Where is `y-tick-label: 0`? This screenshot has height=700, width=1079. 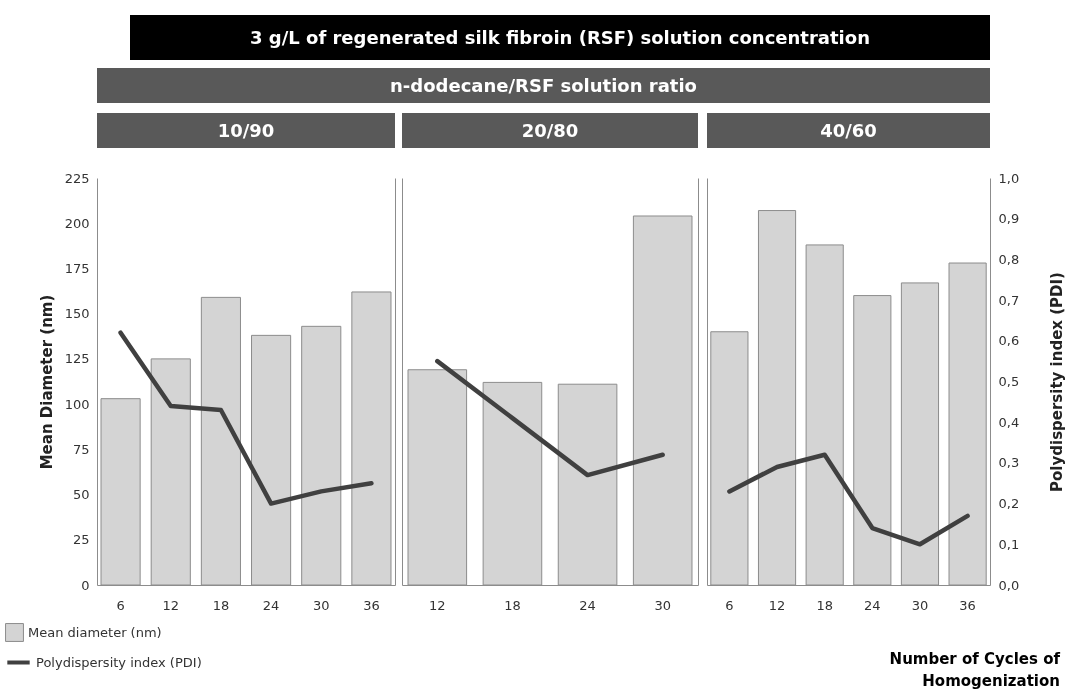
y-tick-label: 0 is located at coordinates (85, 585).